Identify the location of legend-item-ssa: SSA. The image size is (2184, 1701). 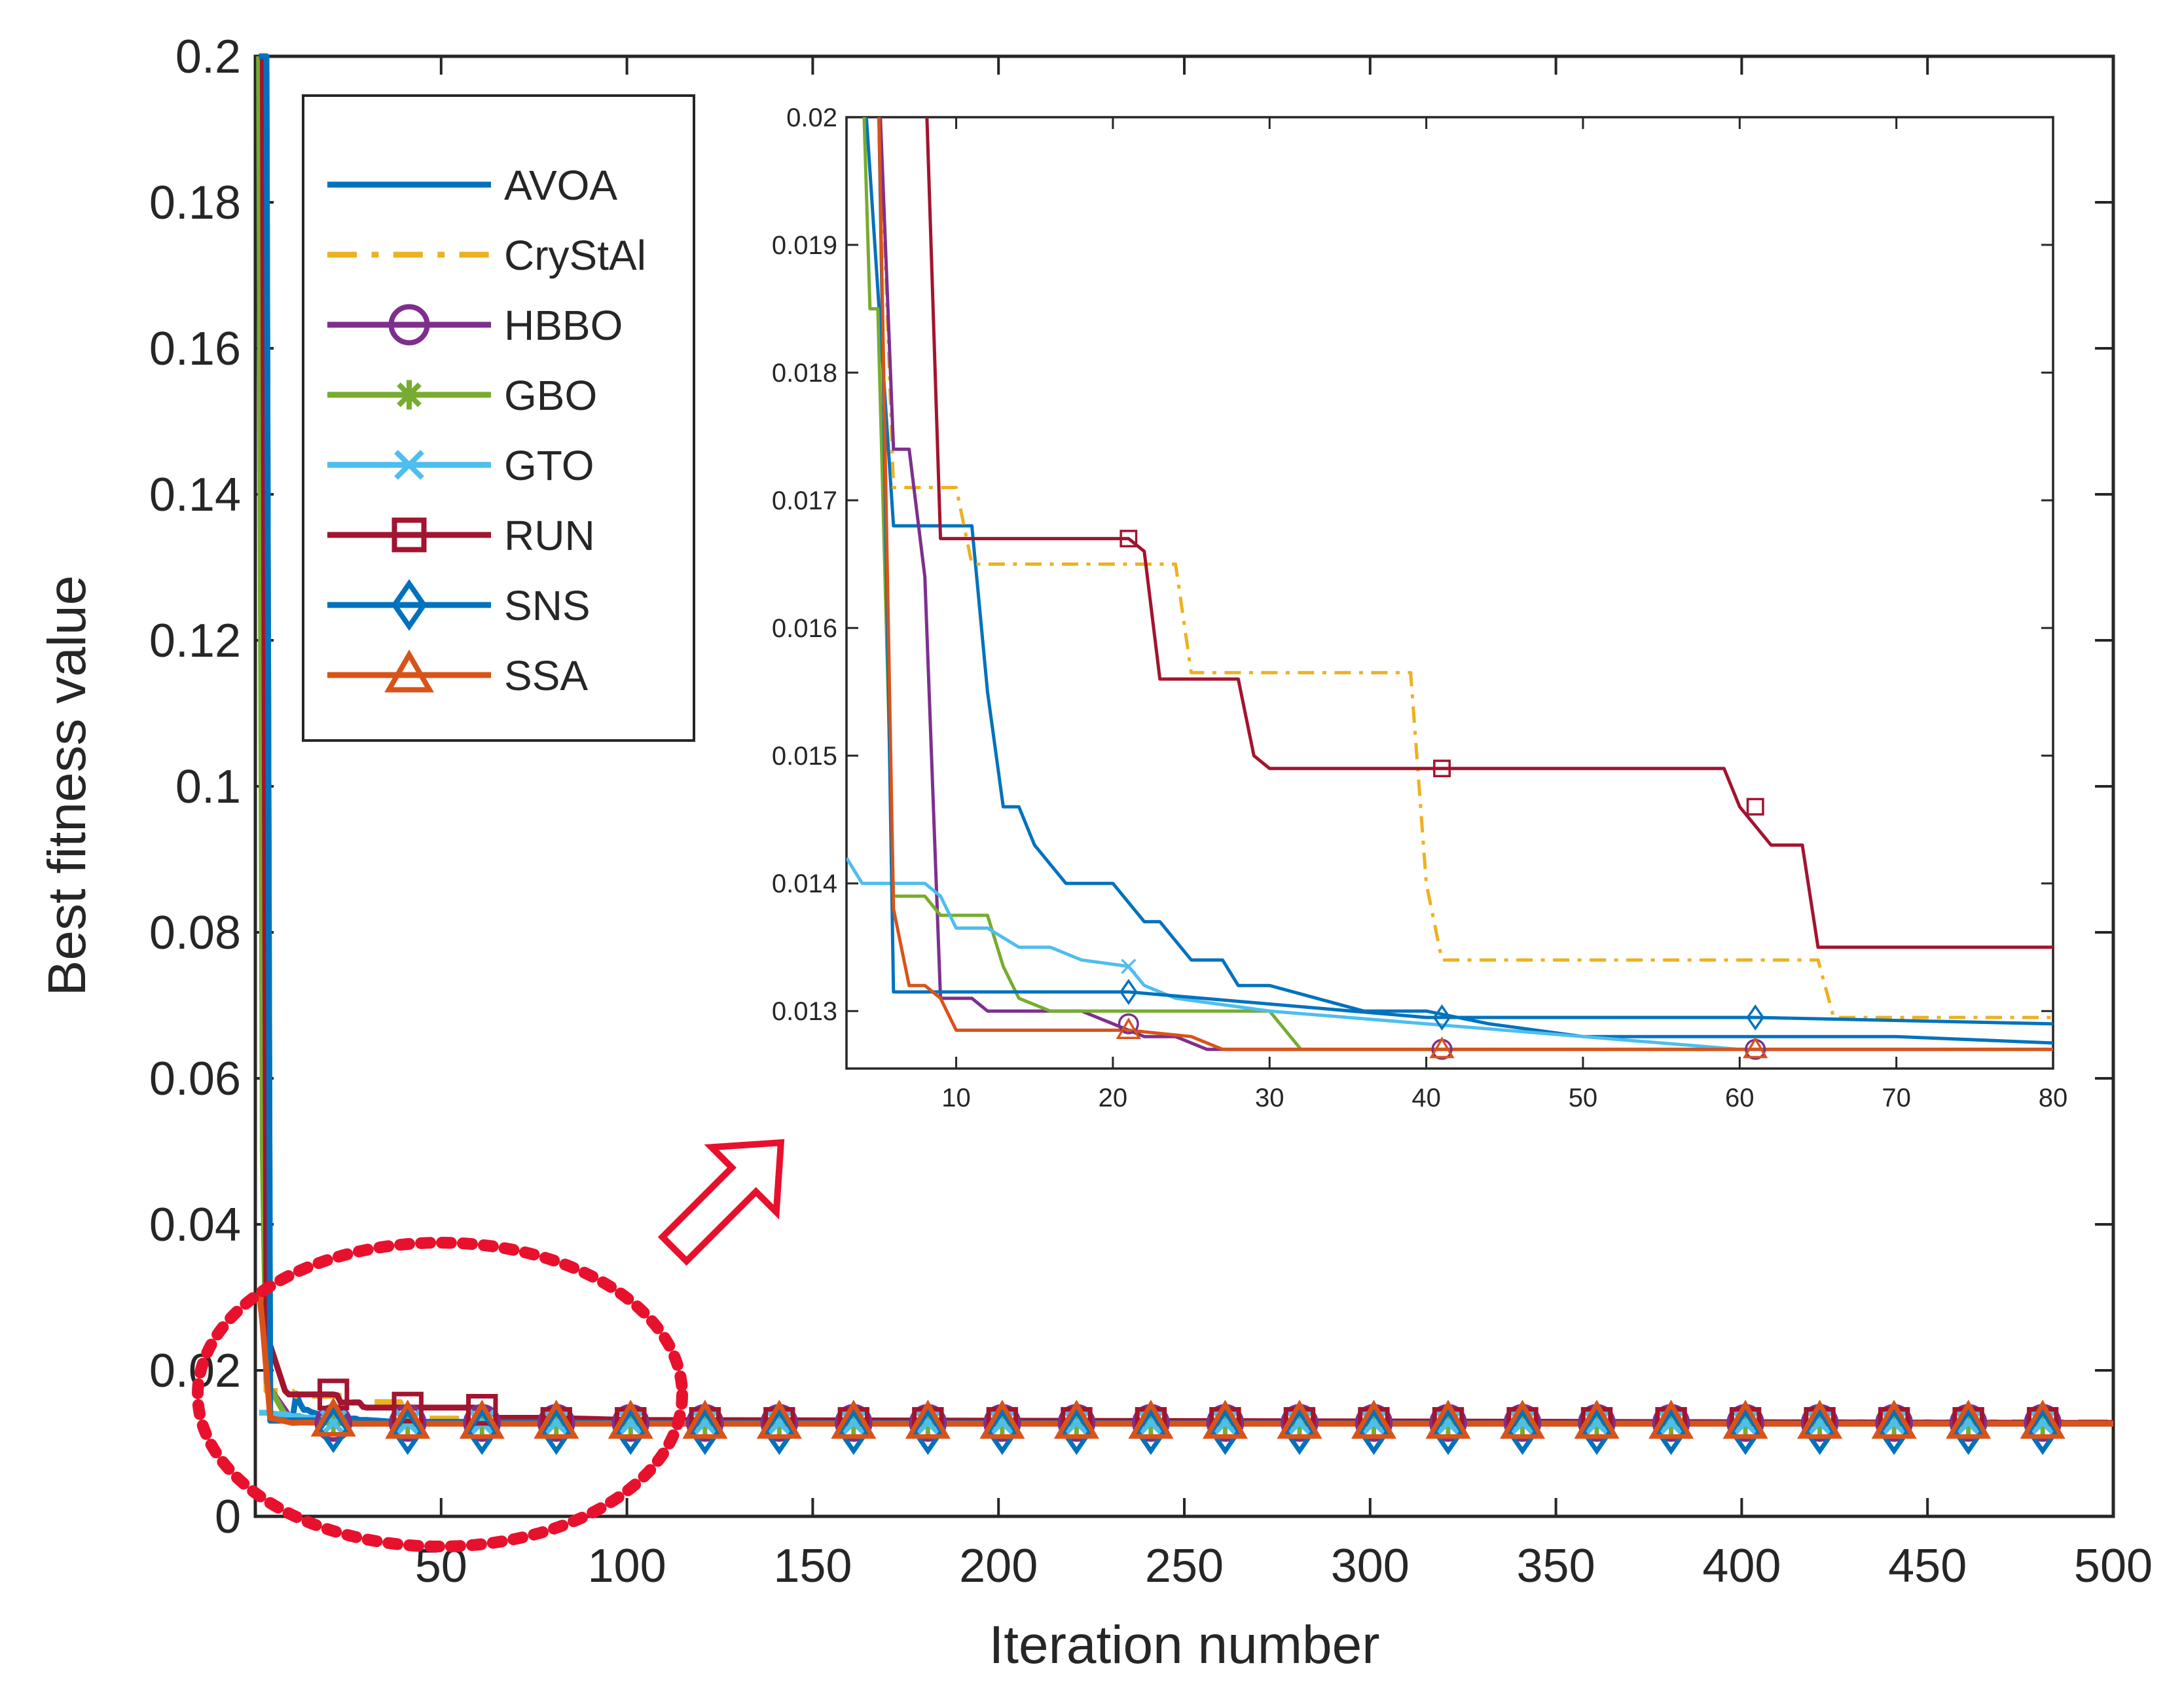
(457, 674).